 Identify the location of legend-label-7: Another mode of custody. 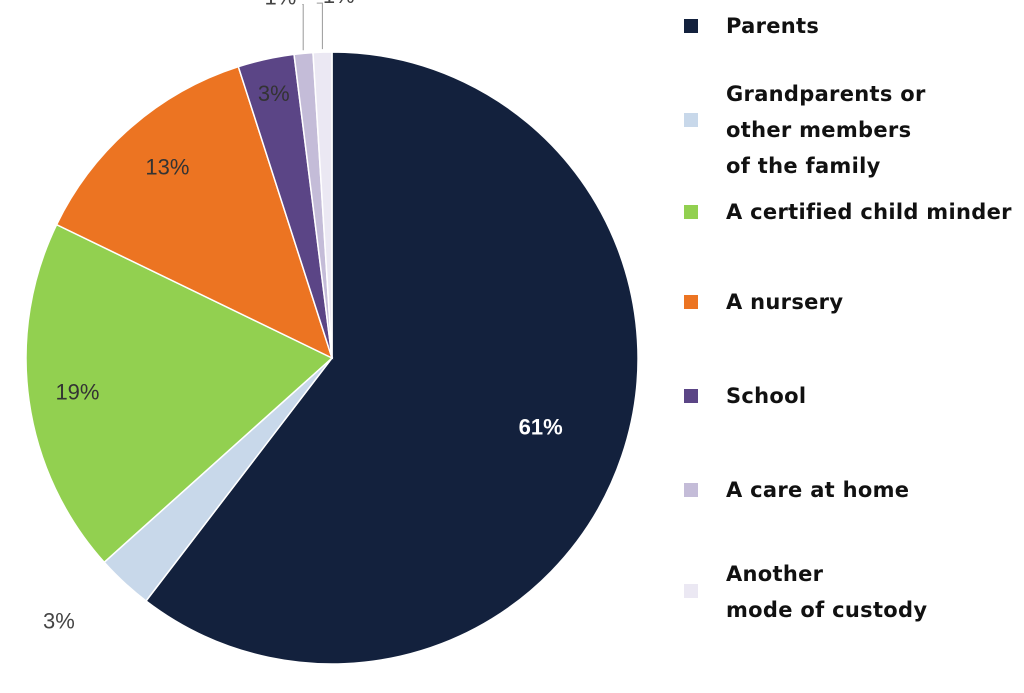
(827, 592).